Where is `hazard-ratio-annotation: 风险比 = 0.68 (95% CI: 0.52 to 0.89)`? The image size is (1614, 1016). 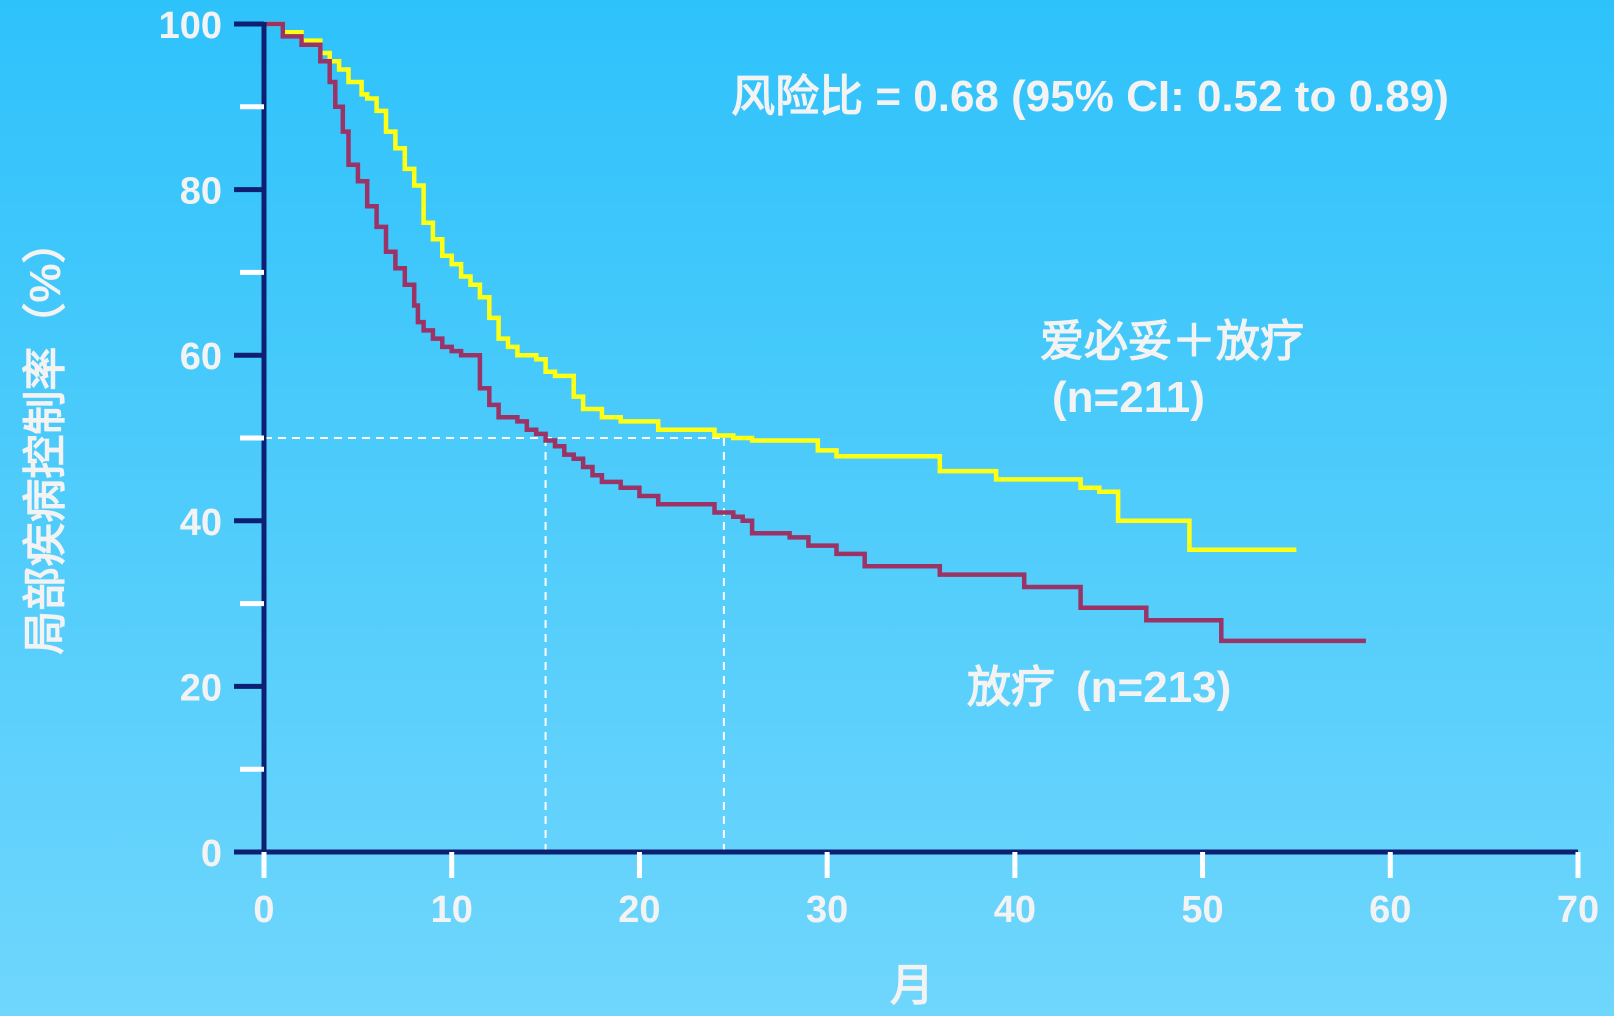 hazard-ratio-annotation: 风险比 = 0.68 (95% CI: 0.52 to 0.89) is located at coordinates (1090, 96).